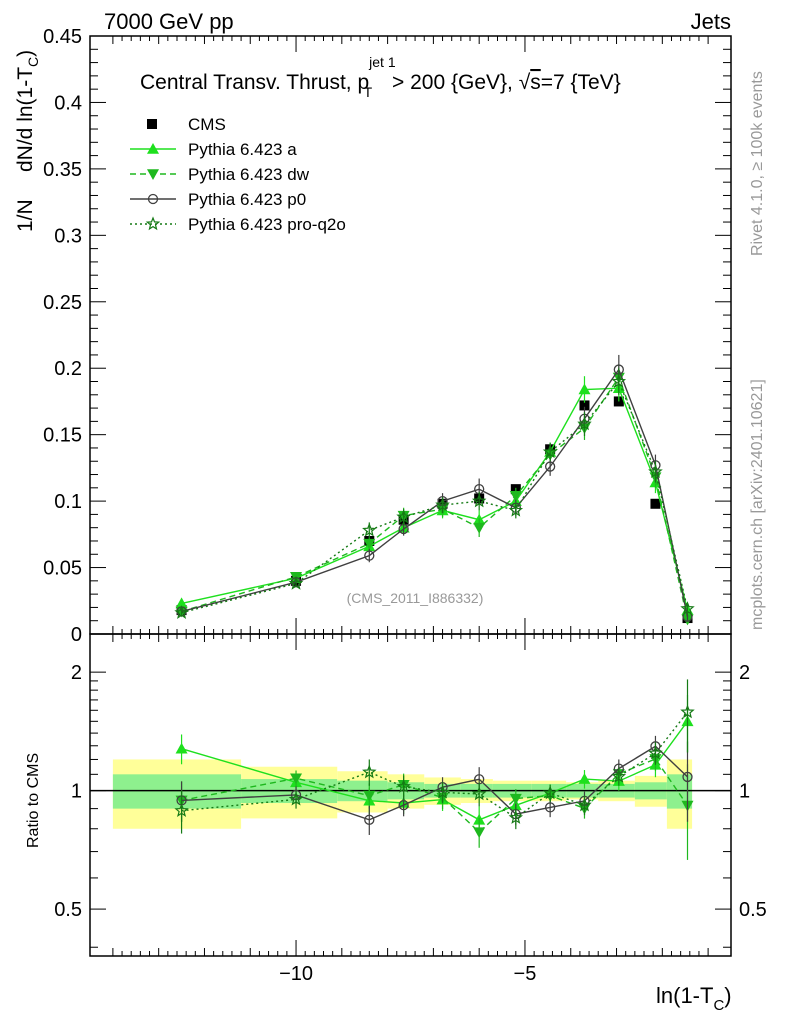 The width and height of the screenshot is (786, 1024). I want to click on y-tick-label: 0.45, so click(62, 37).